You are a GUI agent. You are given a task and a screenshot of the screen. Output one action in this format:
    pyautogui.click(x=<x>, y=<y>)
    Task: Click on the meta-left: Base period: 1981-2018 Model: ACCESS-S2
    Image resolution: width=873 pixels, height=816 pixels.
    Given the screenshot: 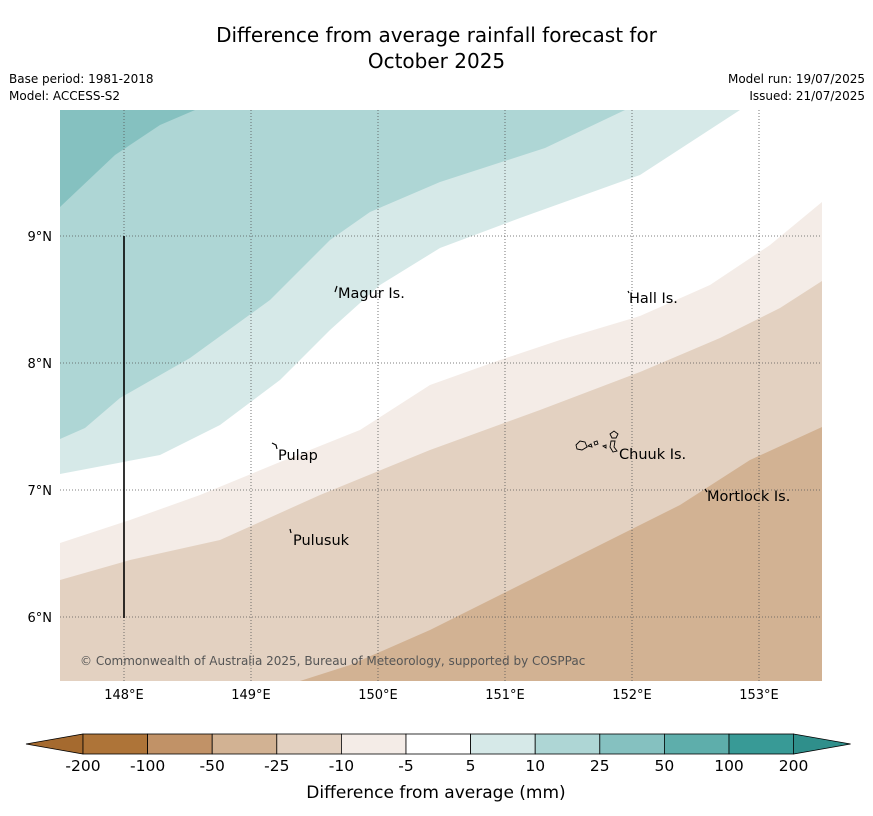 What is the action you would take?
    pyautogui.click(x=81, y=88)
    